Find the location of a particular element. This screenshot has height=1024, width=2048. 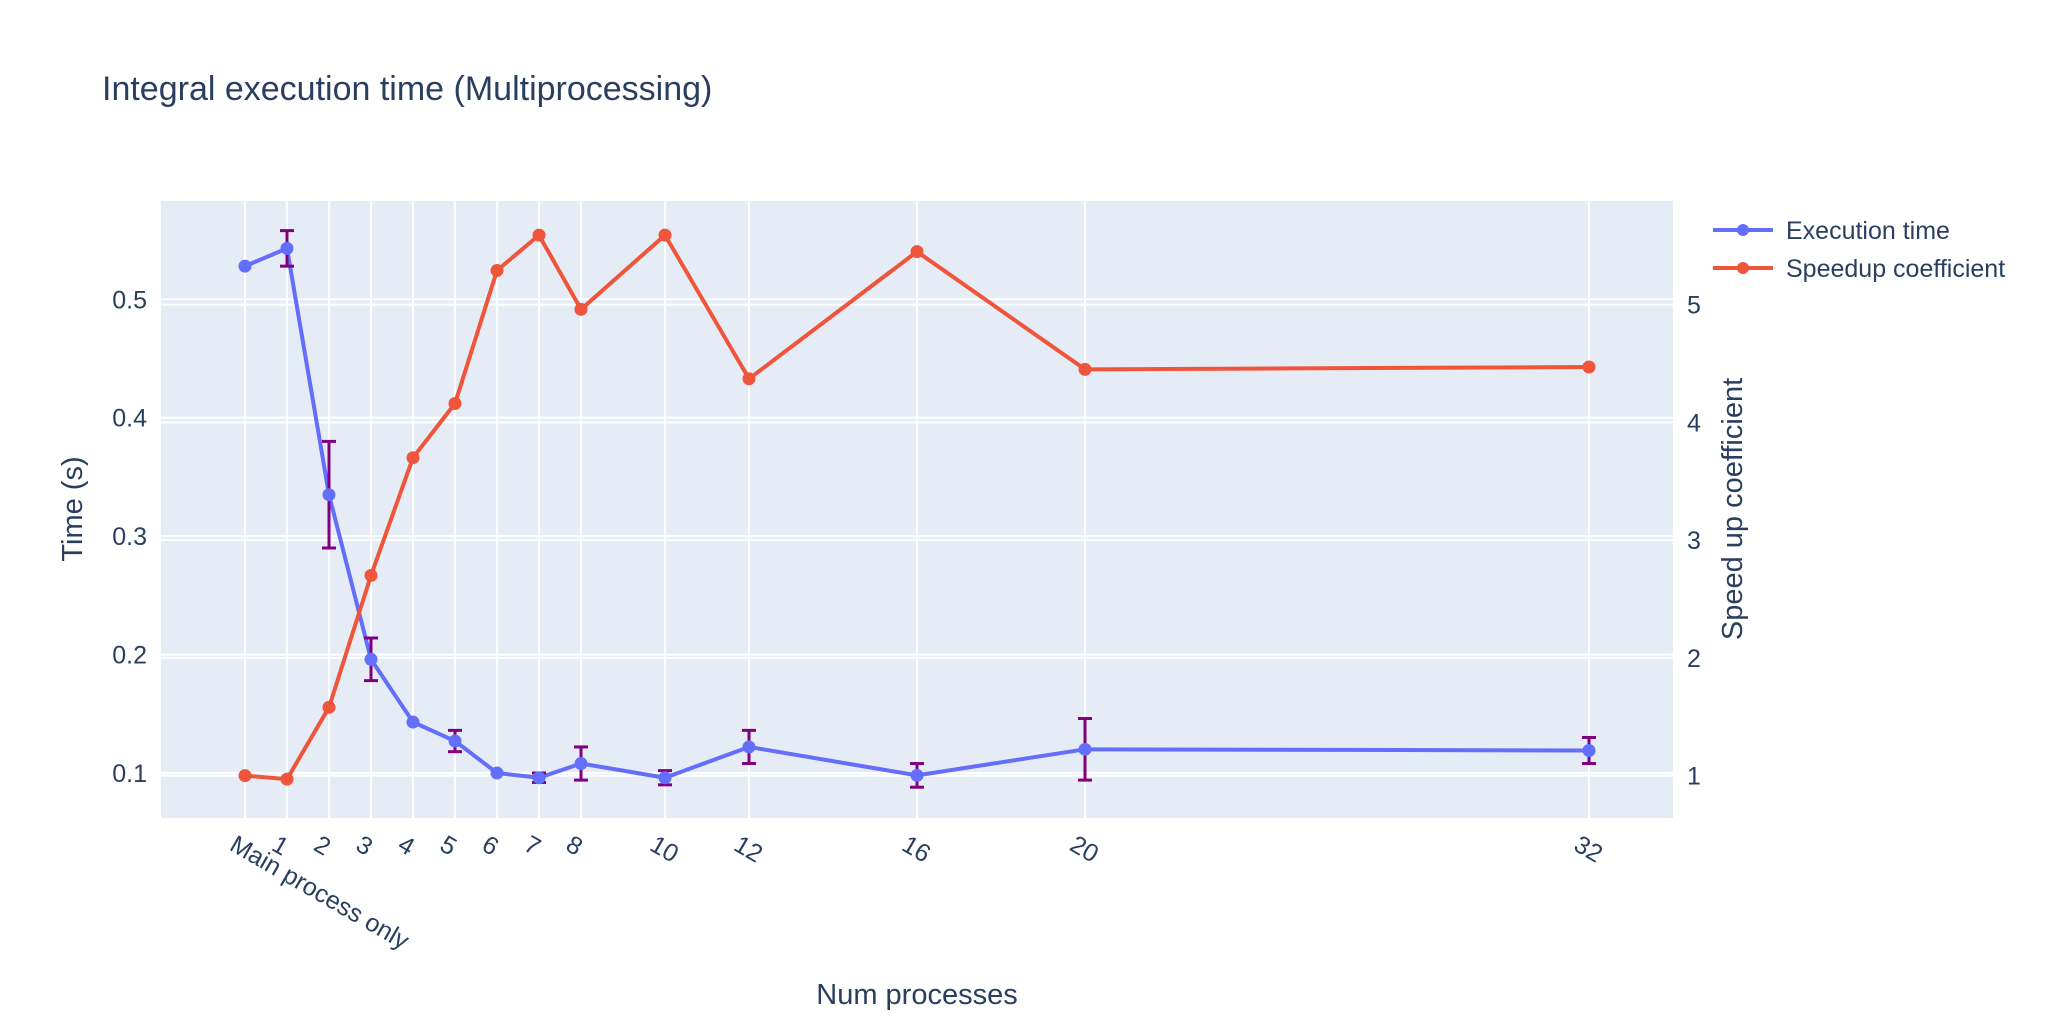

x-tick-label: 8 is located at coordinates (574, 845).